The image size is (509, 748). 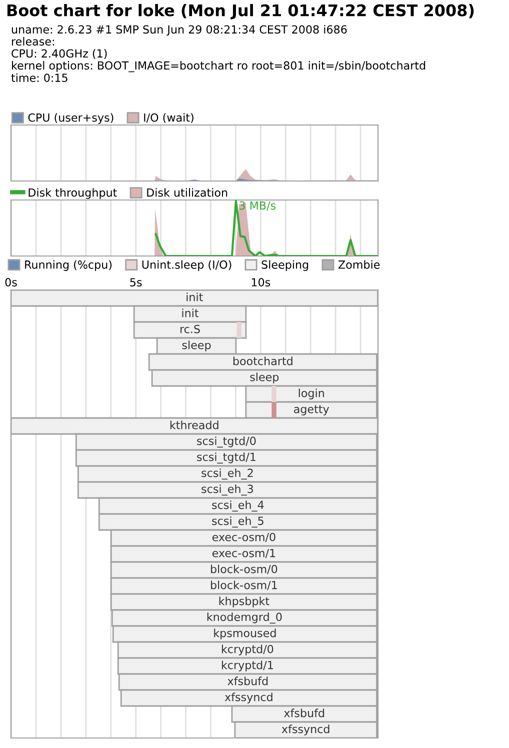 What do you see at coordinates (245, 634) in the screenshot?
I see `category-label: kpsmoused` at bounding box center [245, 634].